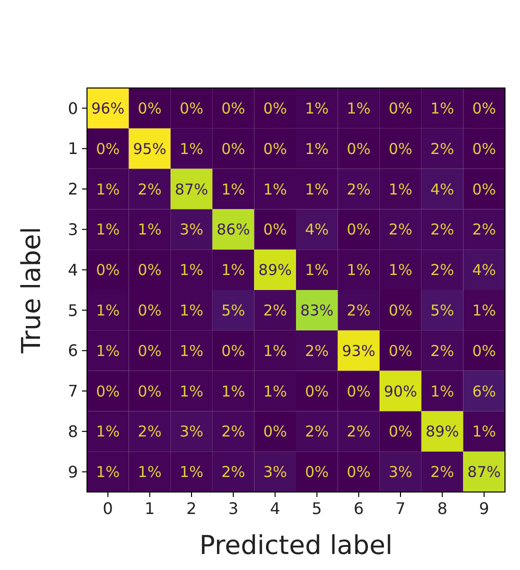  What do you see at coordinates (442, 508) in the screenshot?
I see `x-tick-label: 8` at bounding box center [442, 508].